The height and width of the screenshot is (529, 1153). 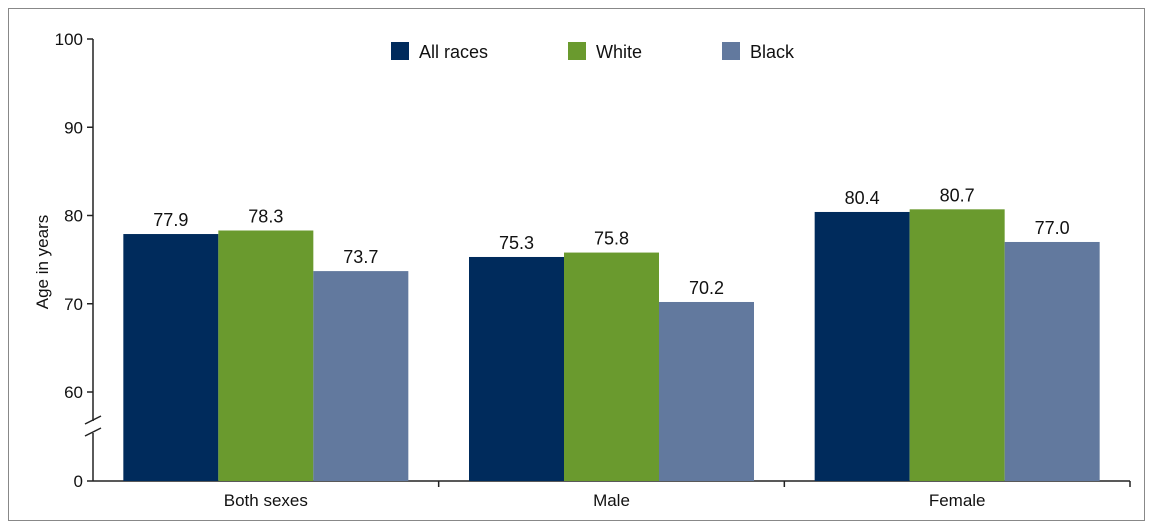 I want to click on y-tick-label: 80, so click(x=73, y=216).